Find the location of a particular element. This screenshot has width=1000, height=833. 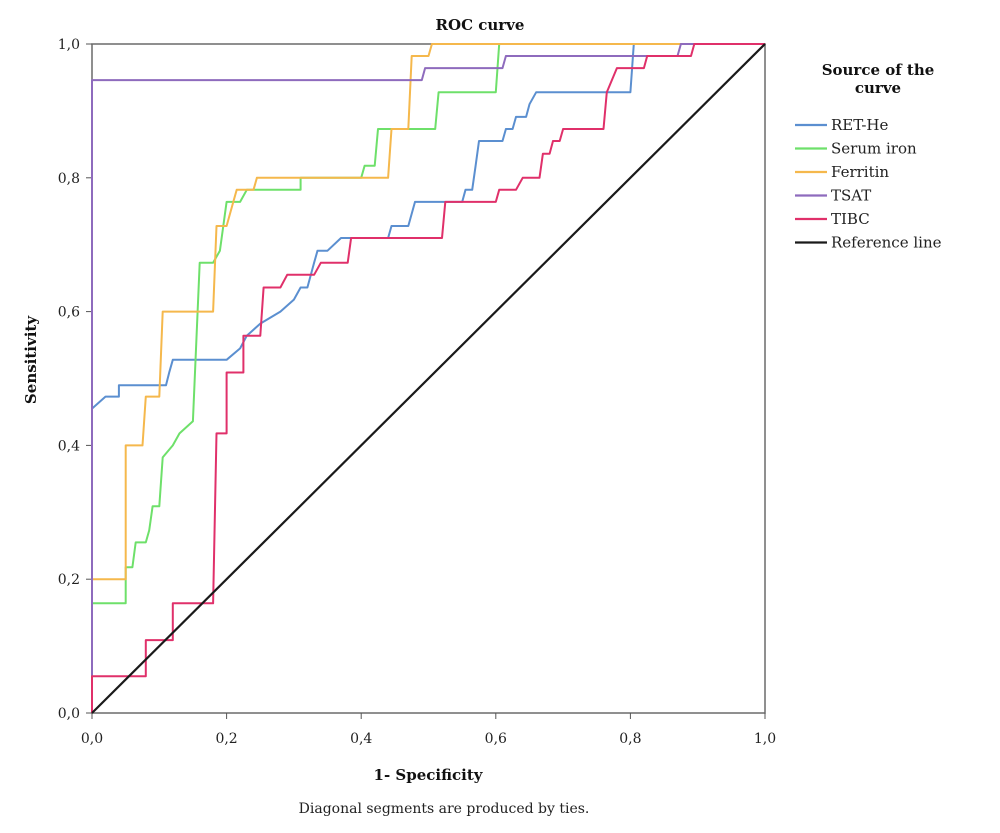

legend-label-ferritin: Ferritin is located at coordinates (860, 172).